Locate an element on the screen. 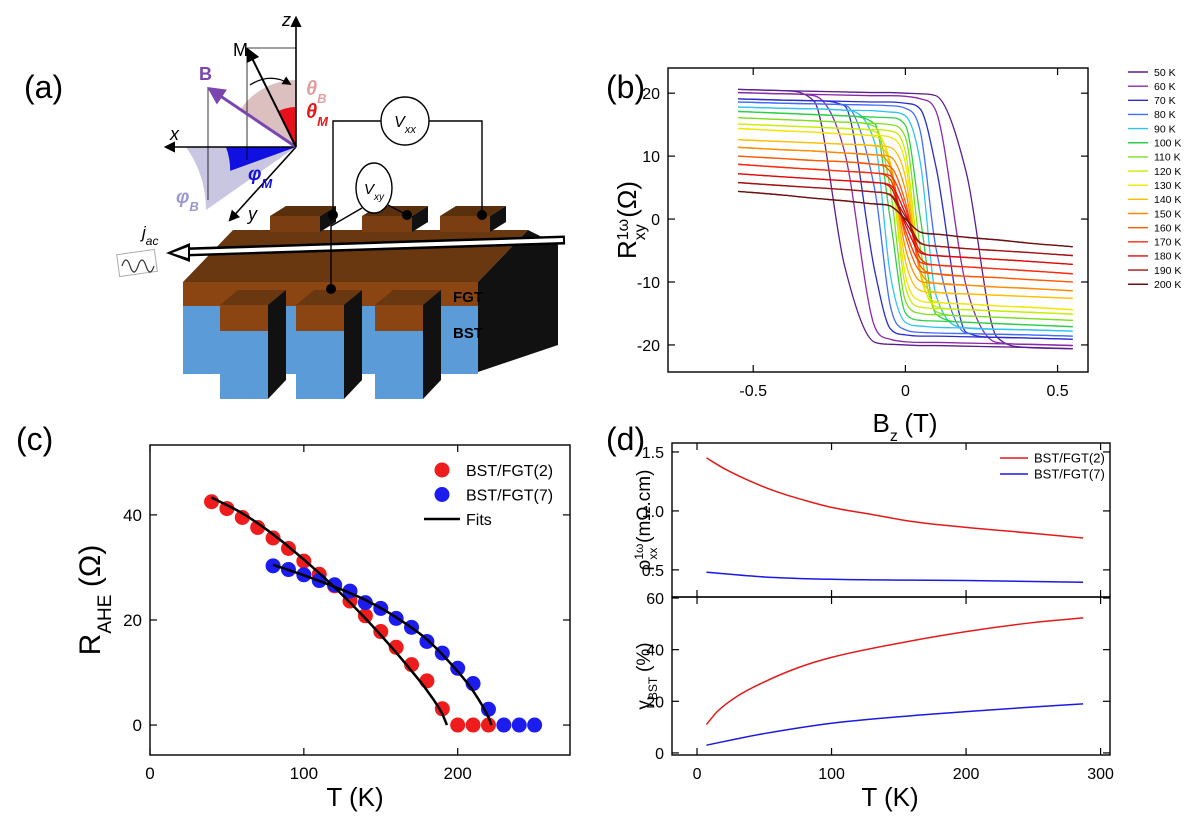 This screenshot has height=824, width=1204. slab-side is located at coordinates (518, 301).